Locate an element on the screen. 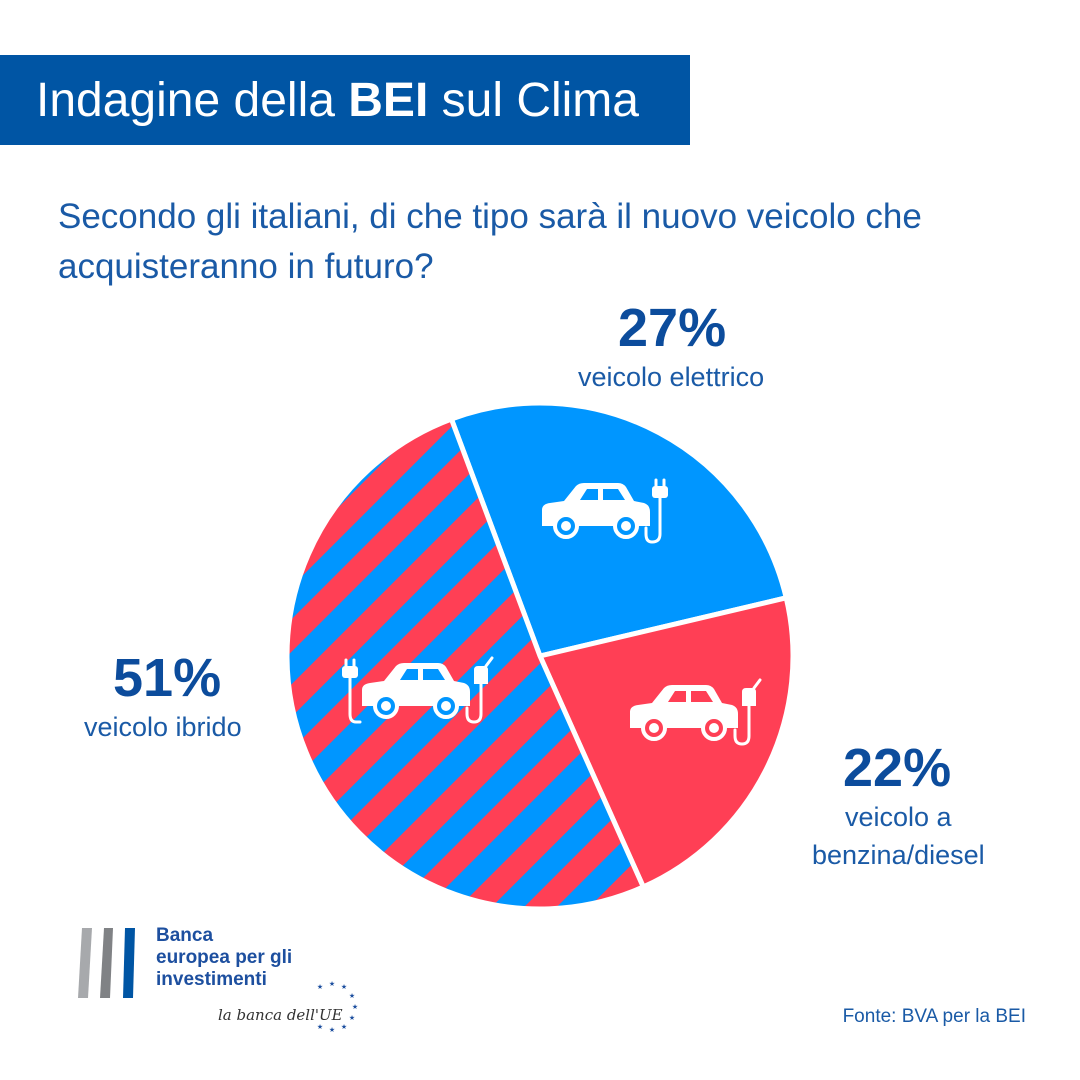 The image size is (1080, 1080). elettrico-category-label: veicolo elettrico is located at coordinates (671, 377).